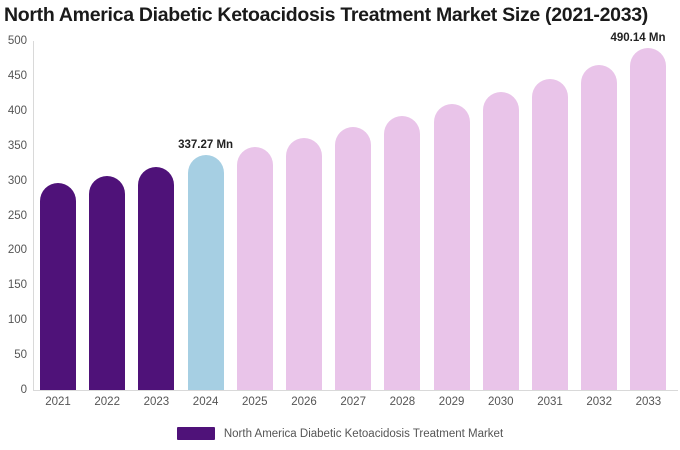 This screenshot has width=680, height=450. I want to click on bar-2033, so click(648, 215).